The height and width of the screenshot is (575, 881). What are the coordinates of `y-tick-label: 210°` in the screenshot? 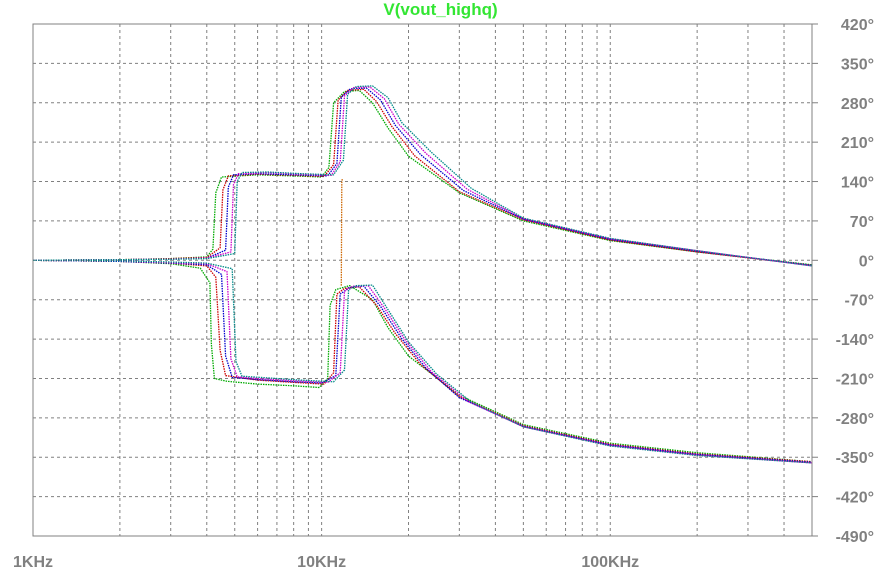 It's located at (857, 143).